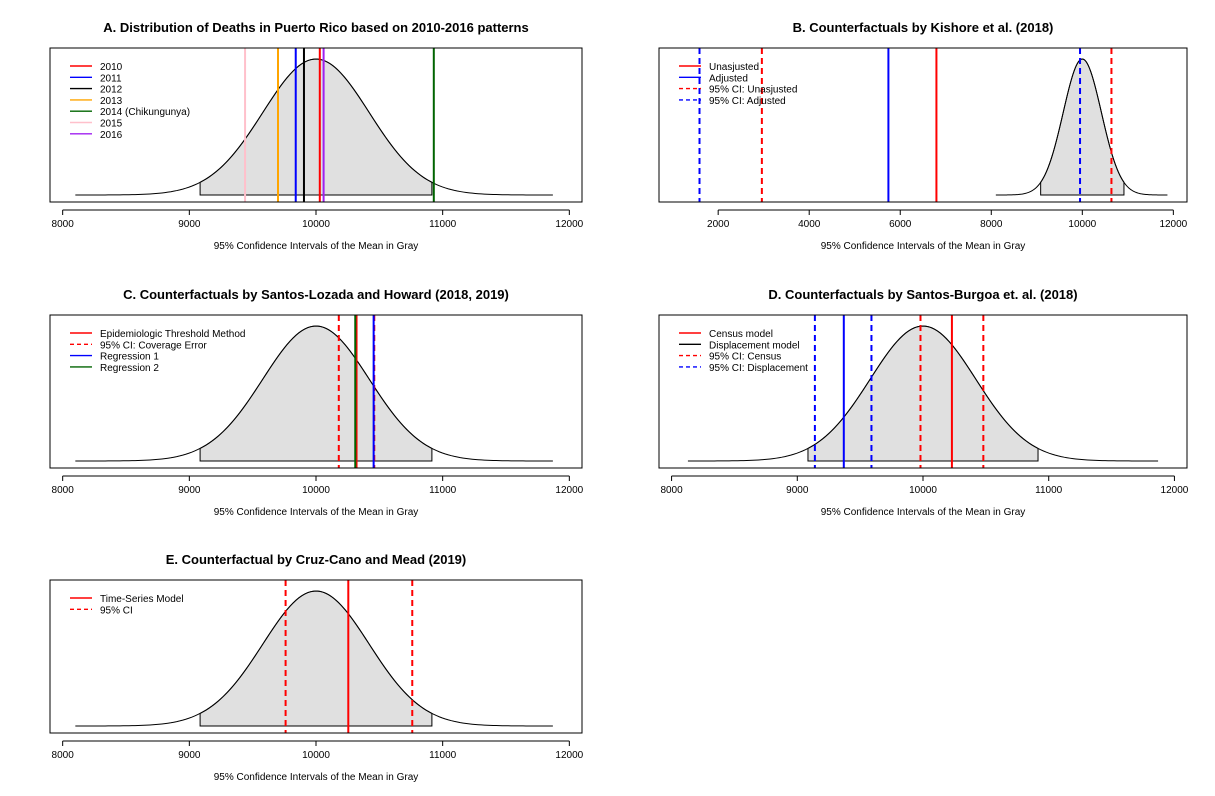 This screenshot has width=1215, height=796. I want to click on legend-label: 2014 (Chikungunya), so click(145, 112).